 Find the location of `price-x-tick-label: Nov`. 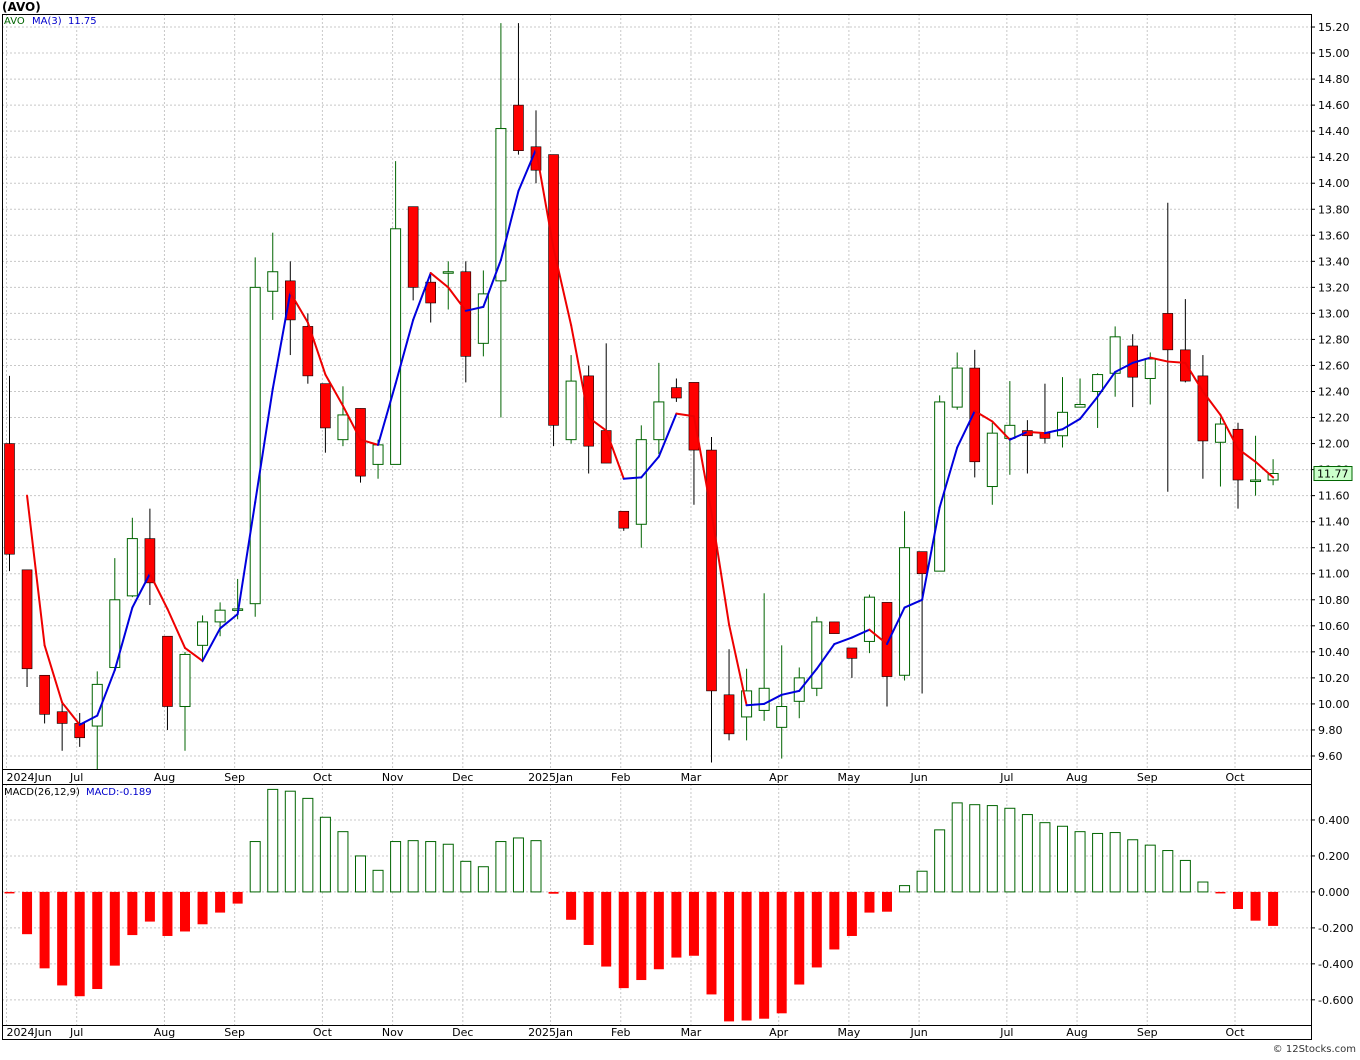

price-x-tick-label: Nov is located at coordinates (393, 777).